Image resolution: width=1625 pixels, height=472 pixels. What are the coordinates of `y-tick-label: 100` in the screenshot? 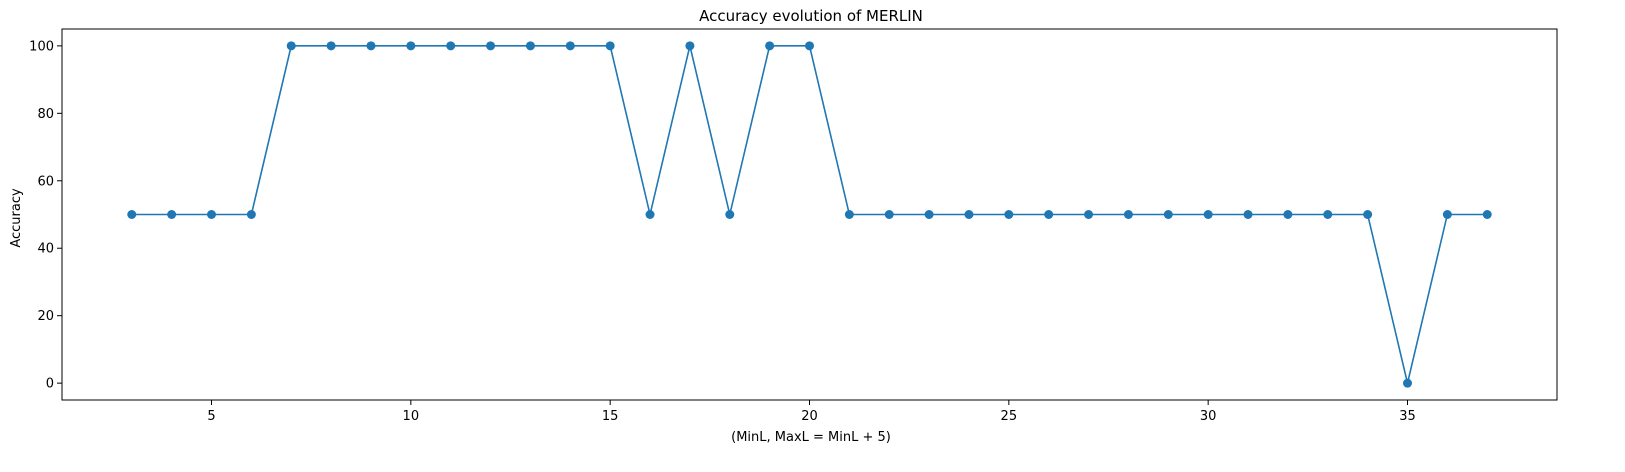 It's located at (41, 46).